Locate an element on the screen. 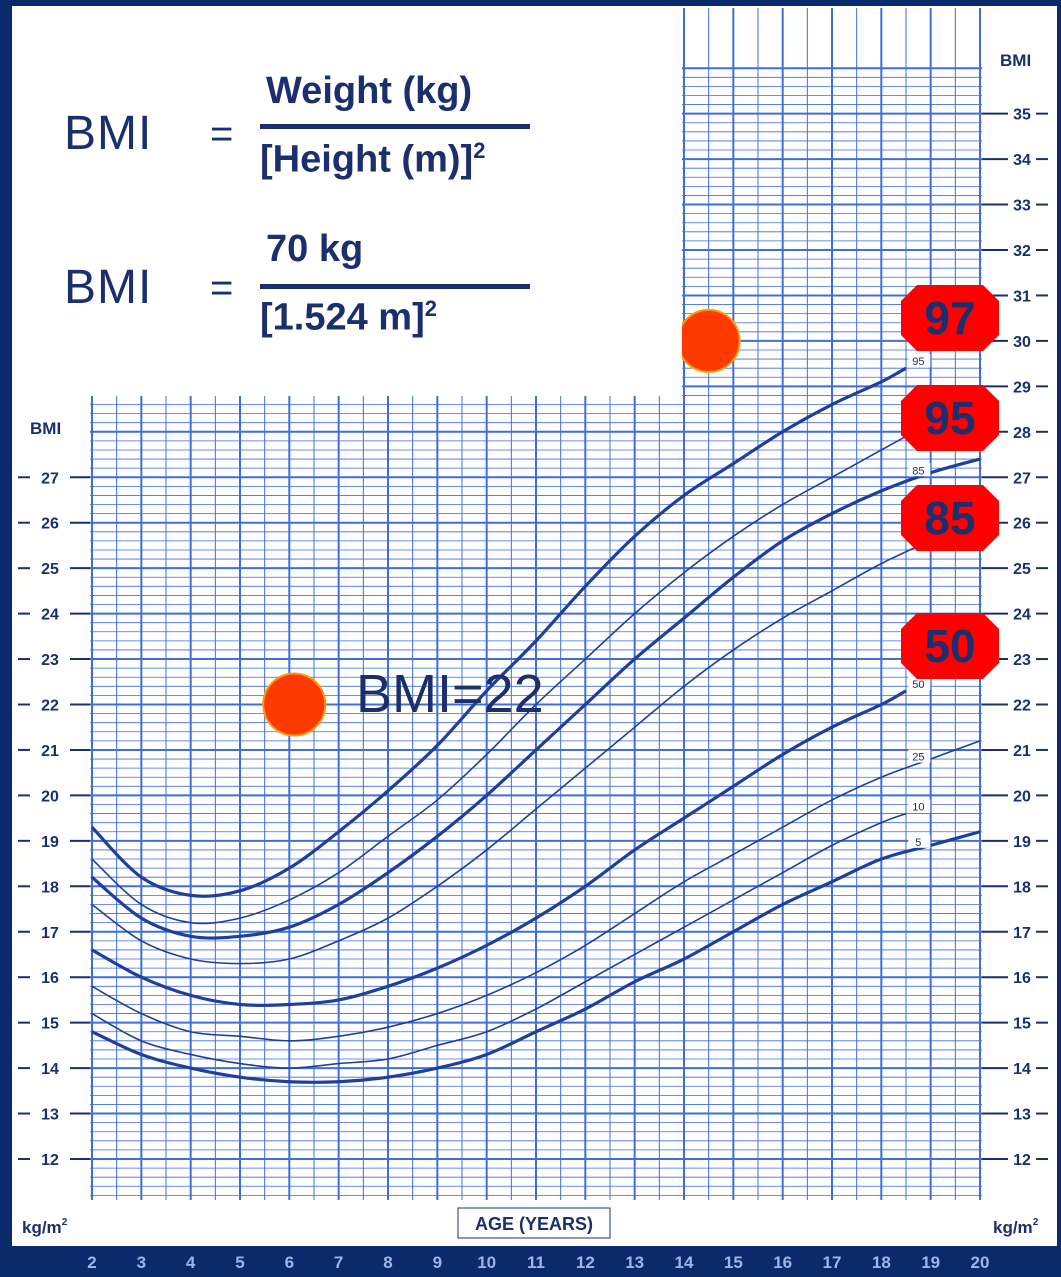  badge-label: 50 is located at coordinates (949, 646).